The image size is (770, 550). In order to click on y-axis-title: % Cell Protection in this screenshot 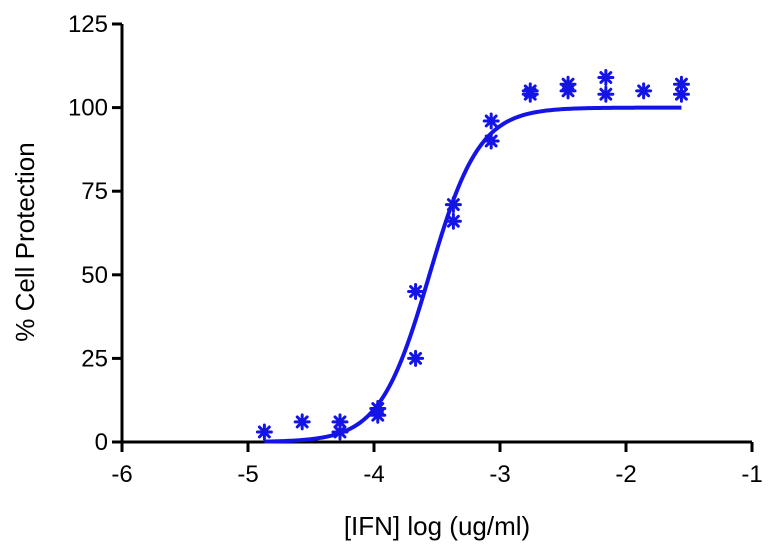, I will do `click(25, 241)`.